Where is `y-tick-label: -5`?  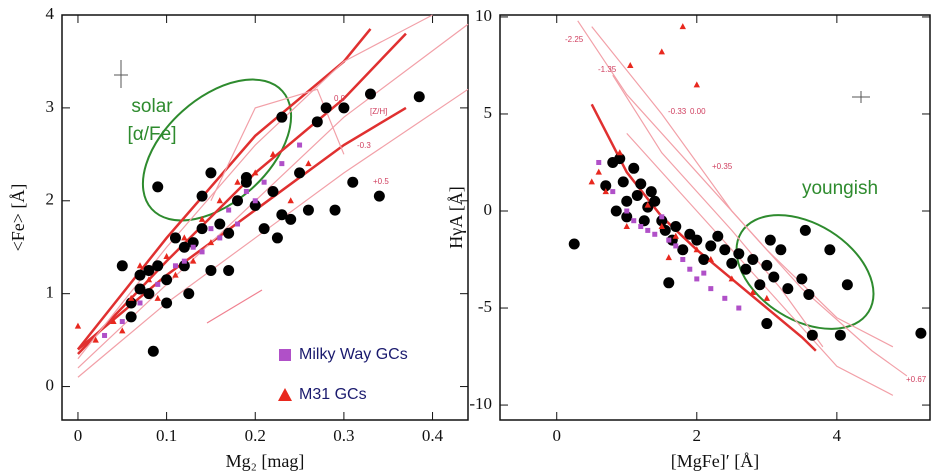
y-tick-label: -5 is located at coordinates (485, 306).